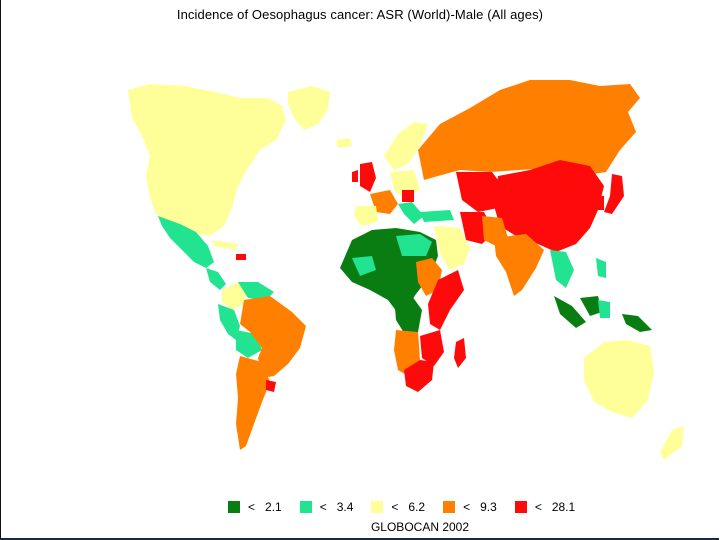 The width and height of the screenshot is (720, 540). Describe the element at coordinates (229, 322) in the screenshot. I see `country-peru-ecuador` at that location.